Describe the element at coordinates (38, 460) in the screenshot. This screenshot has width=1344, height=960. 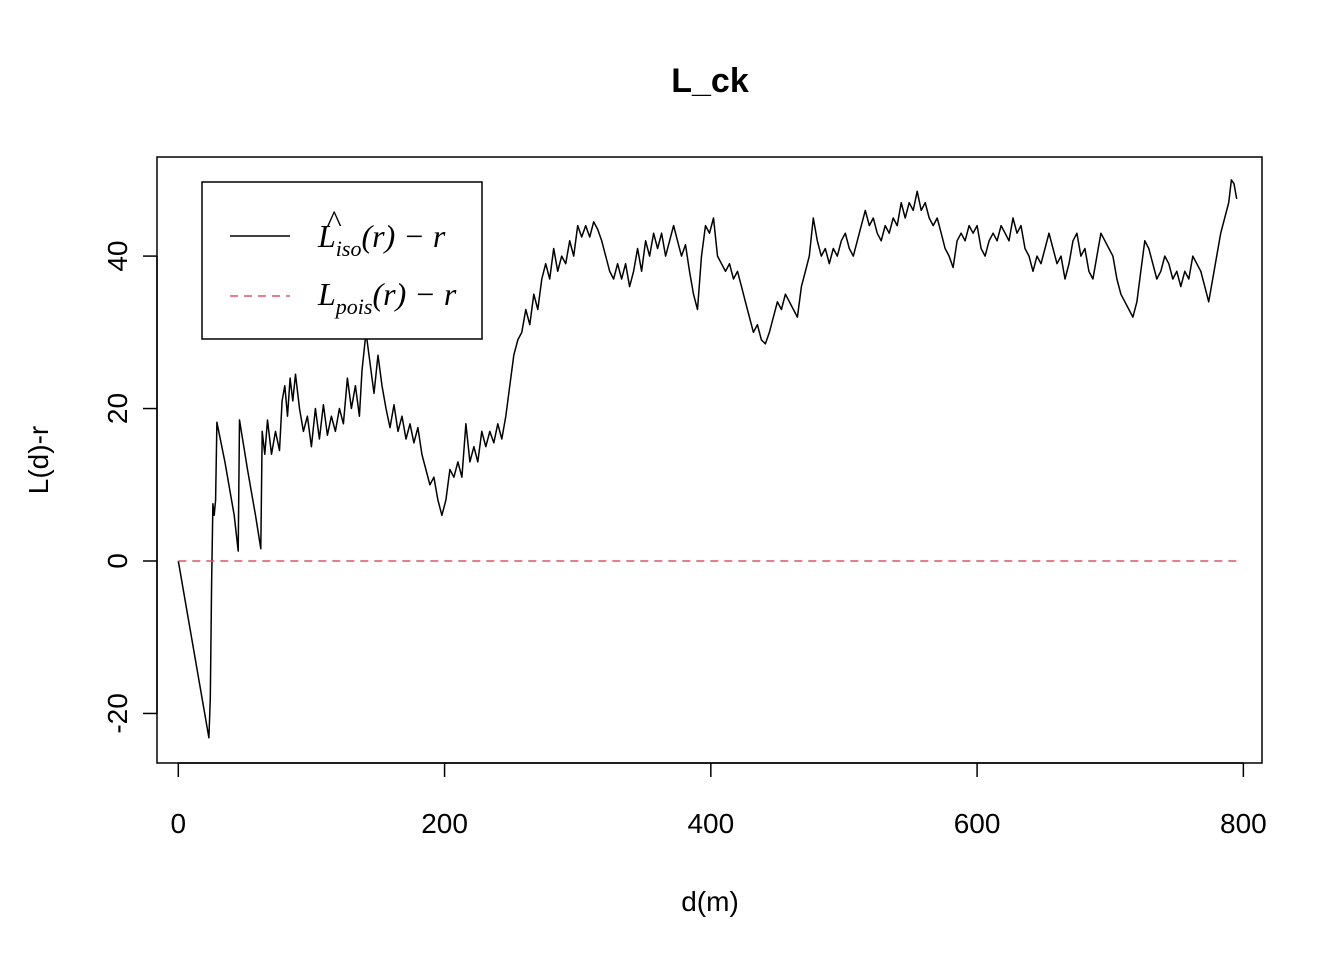
I see `y-axis-label: L(d)-r` at that location.